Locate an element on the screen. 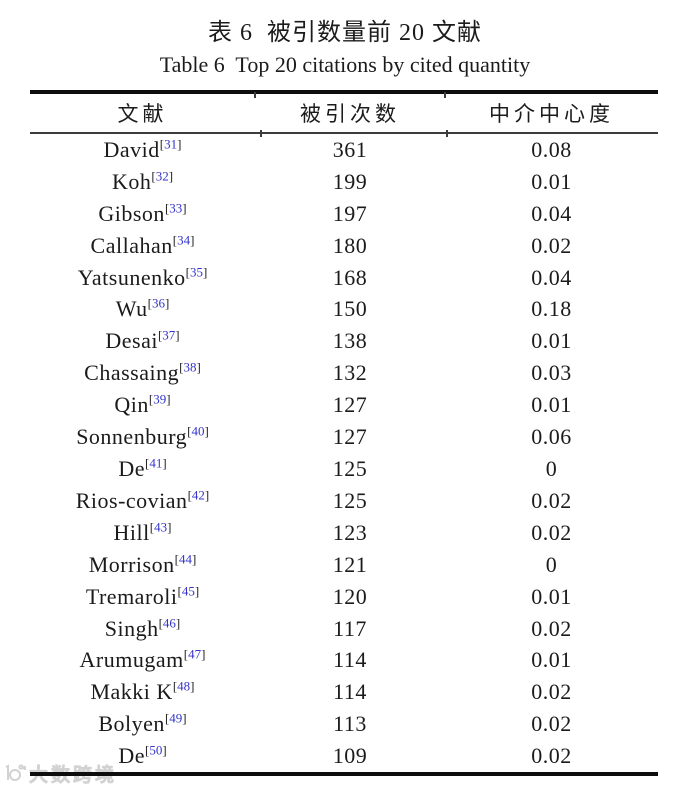 The width and height of the screenshot is (690, 793). citation-ref: [41] is located at coordinates (156, 463).